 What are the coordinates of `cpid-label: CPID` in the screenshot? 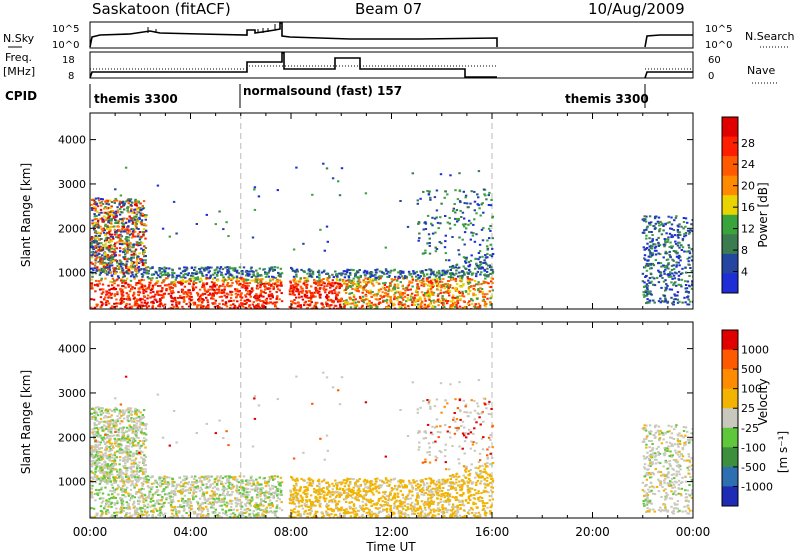 It's located at (21, 96).